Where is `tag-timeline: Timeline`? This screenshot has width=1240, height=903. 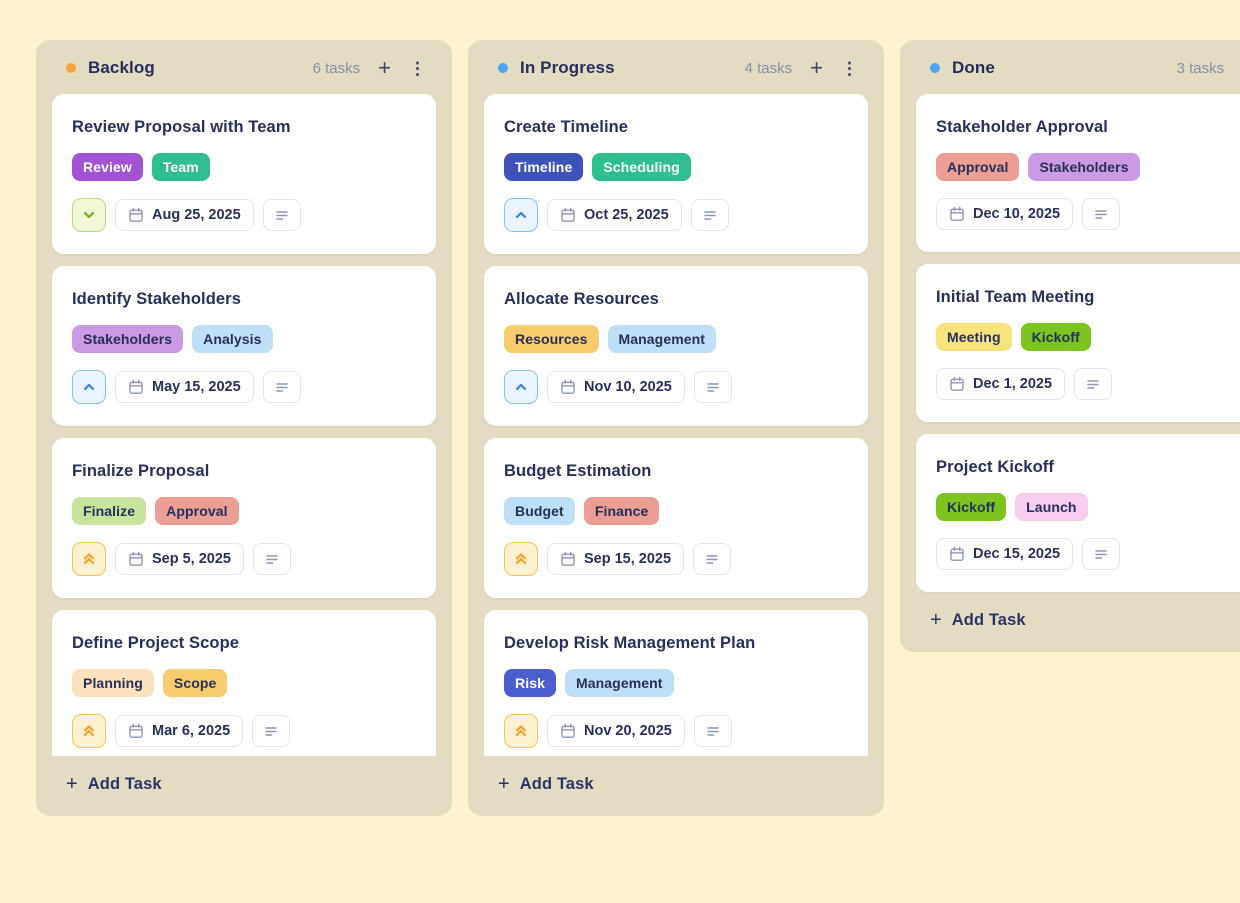
tag-timeline: Timeline is located at coordinates (544, 167).